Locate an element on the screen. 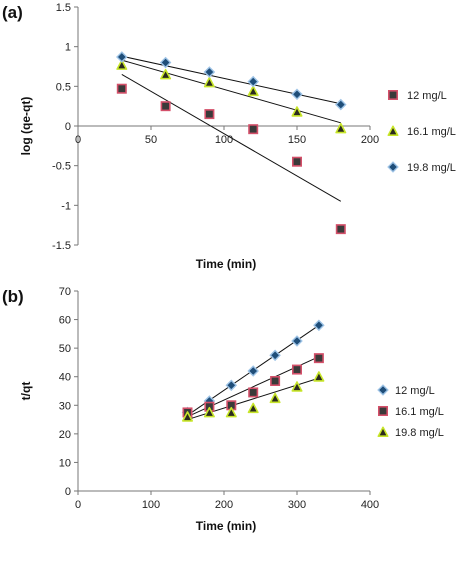  y-tick-label: 10 is located at coordinates (65, 463).